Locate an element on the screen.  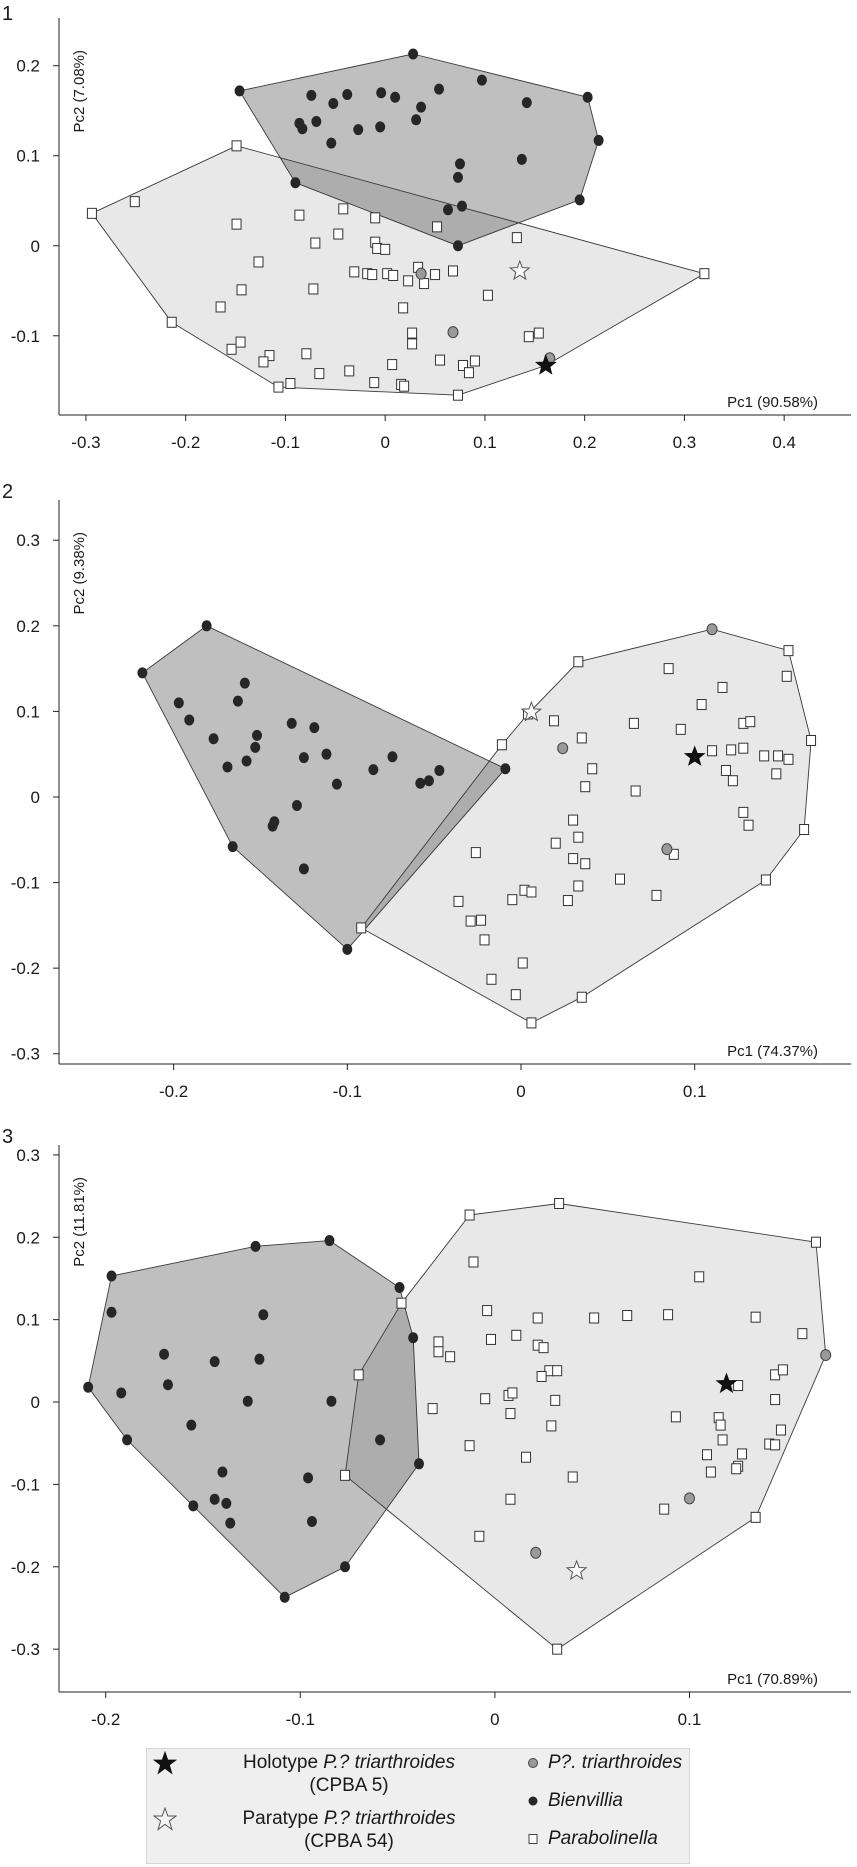
paratype-star is located at coordinates (531, 711).